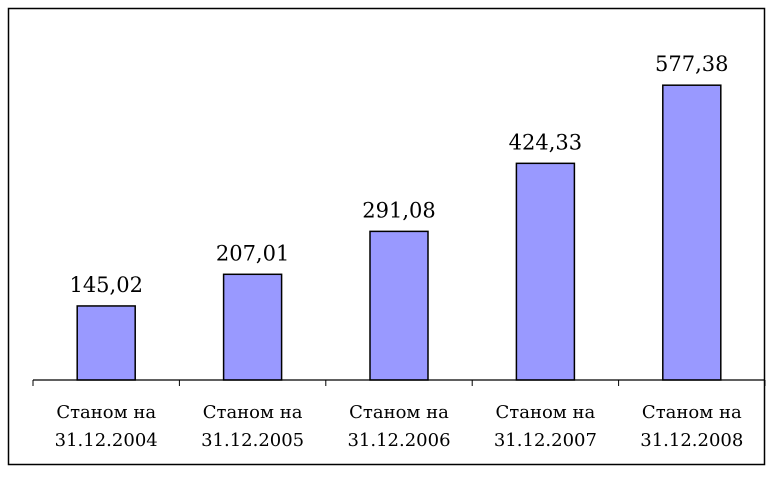 The height and width of the screenshot is (480, 774). I want to click on data-label: 577,38, so click(691, 64).